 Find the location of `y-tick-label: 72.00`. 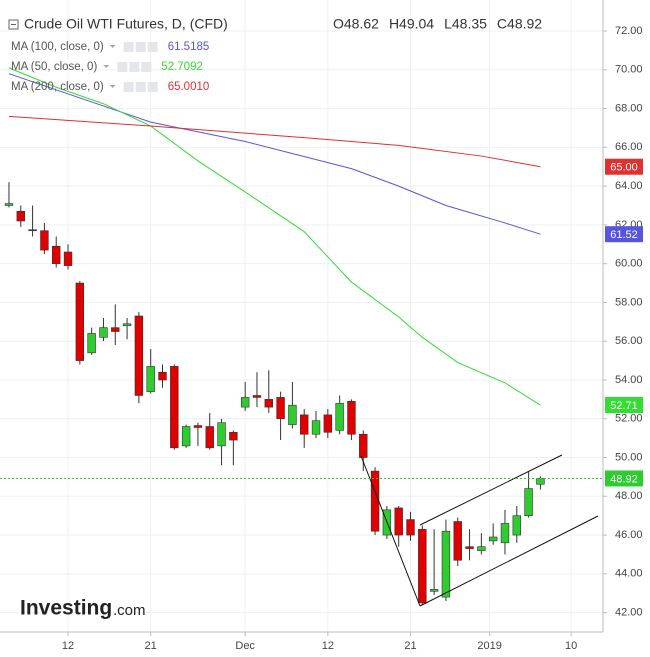

y-tick-label: 72.00 is located at coordinates (629, 31).